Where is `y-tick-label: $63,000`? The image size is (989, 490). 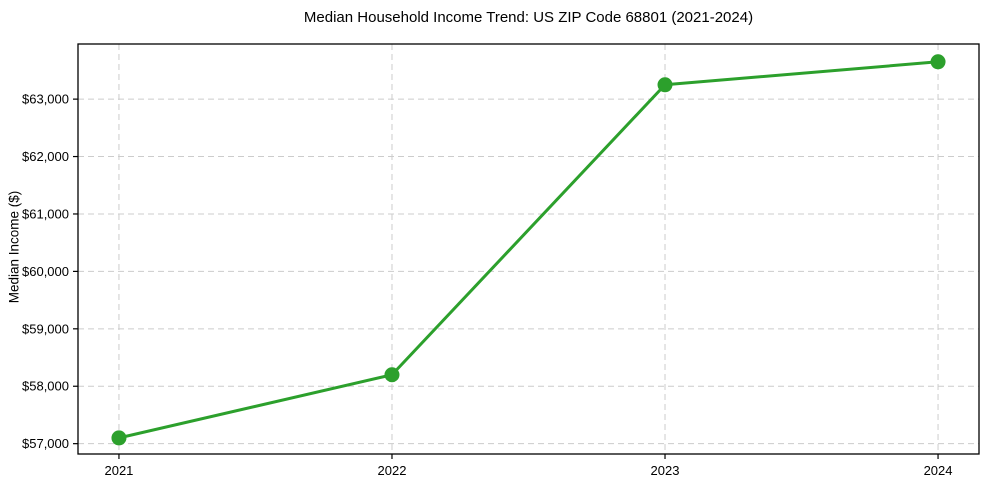 y-tick-label: $63,000 is located at coordinates (45, 99).